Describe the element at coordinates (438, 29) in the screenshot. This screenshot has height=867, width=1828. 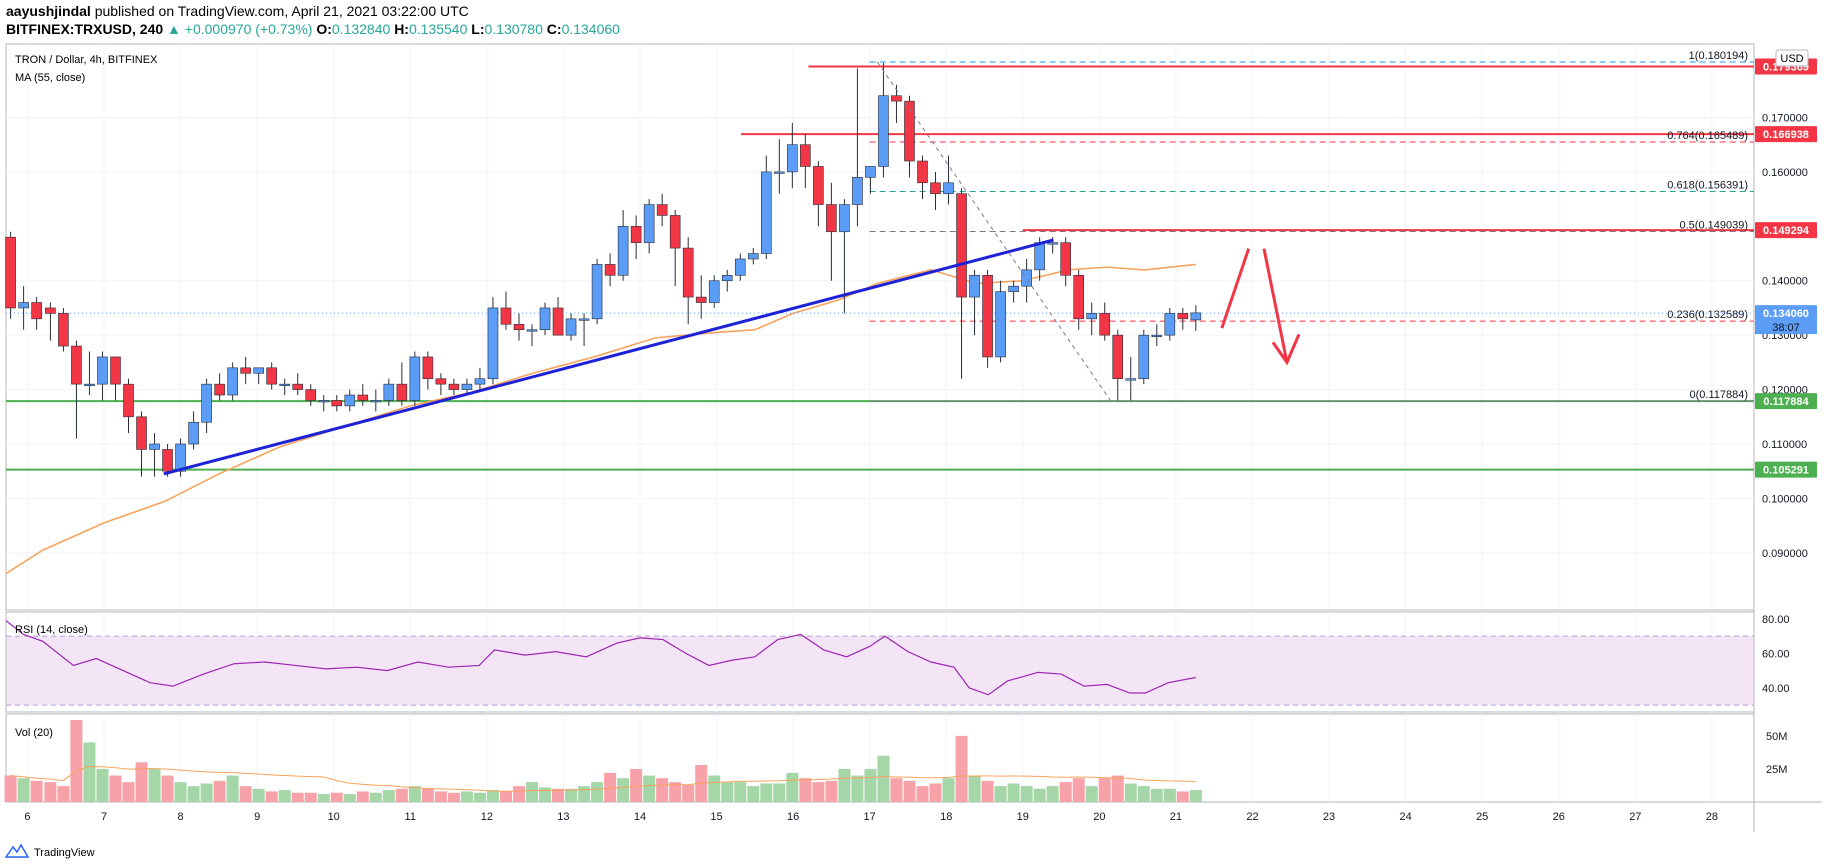
I see `high-value: 0.135540` at that location.